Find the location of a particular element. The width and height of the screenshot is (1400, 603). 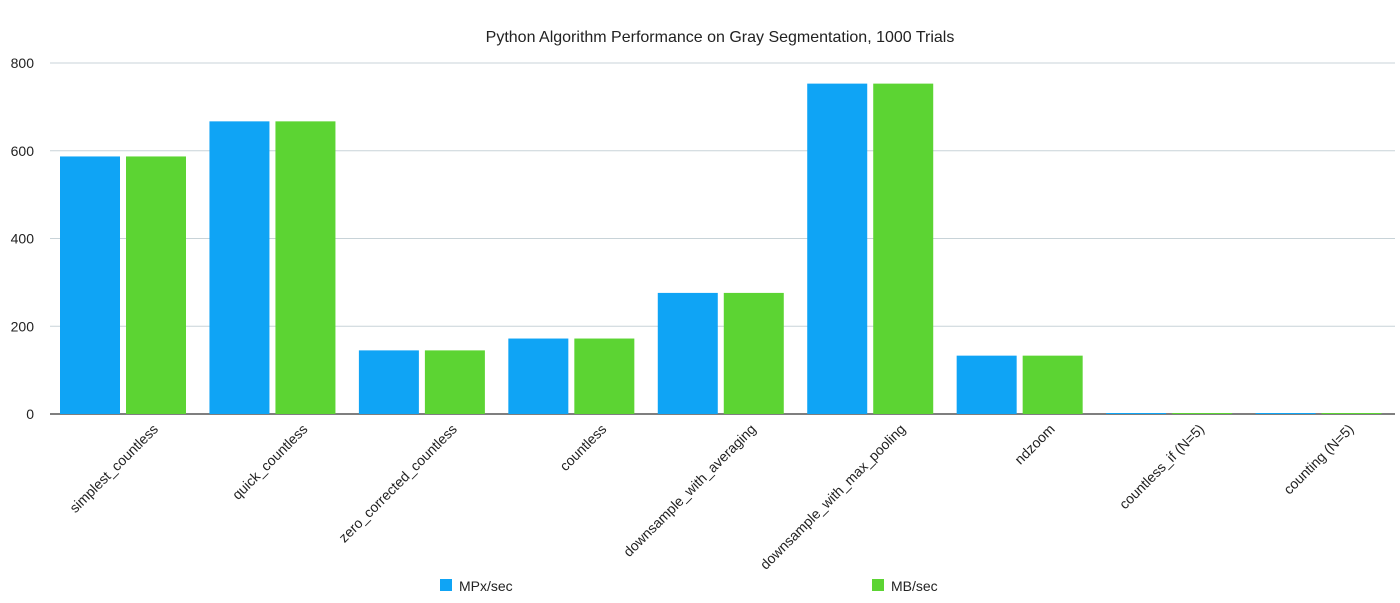

x-tick-label: downsample_with_averaging is located at coordinates (689, 490).